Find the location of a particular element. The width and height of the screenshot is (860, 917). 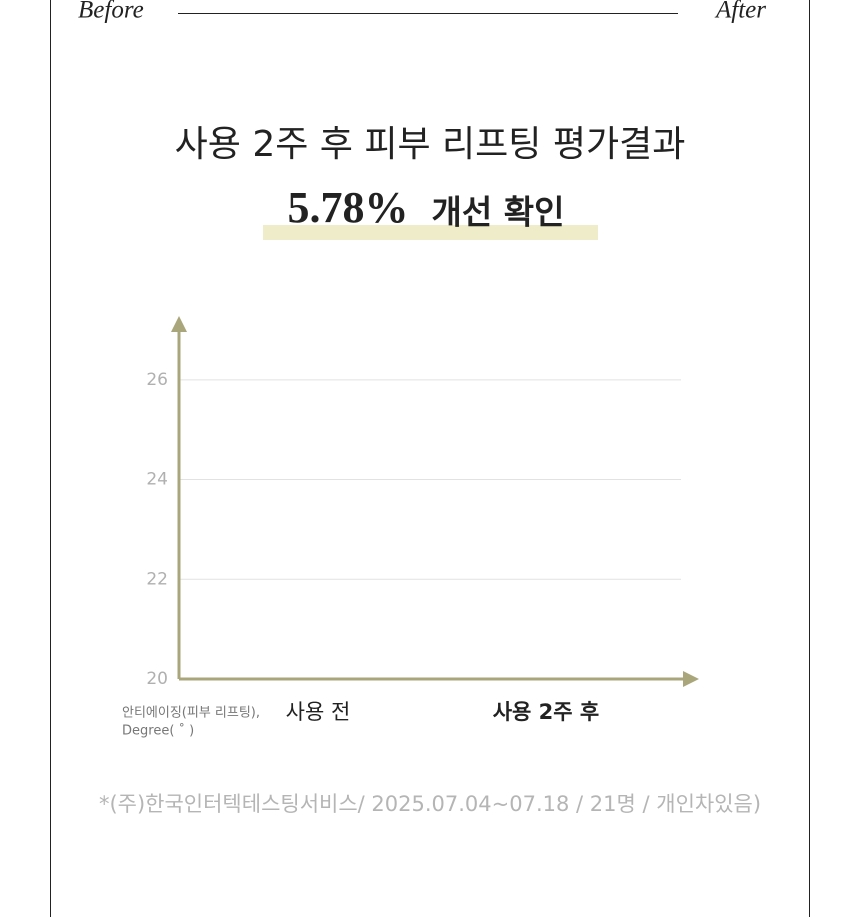

headline-text: 개선 확인 is located at coordinates (498, 212).